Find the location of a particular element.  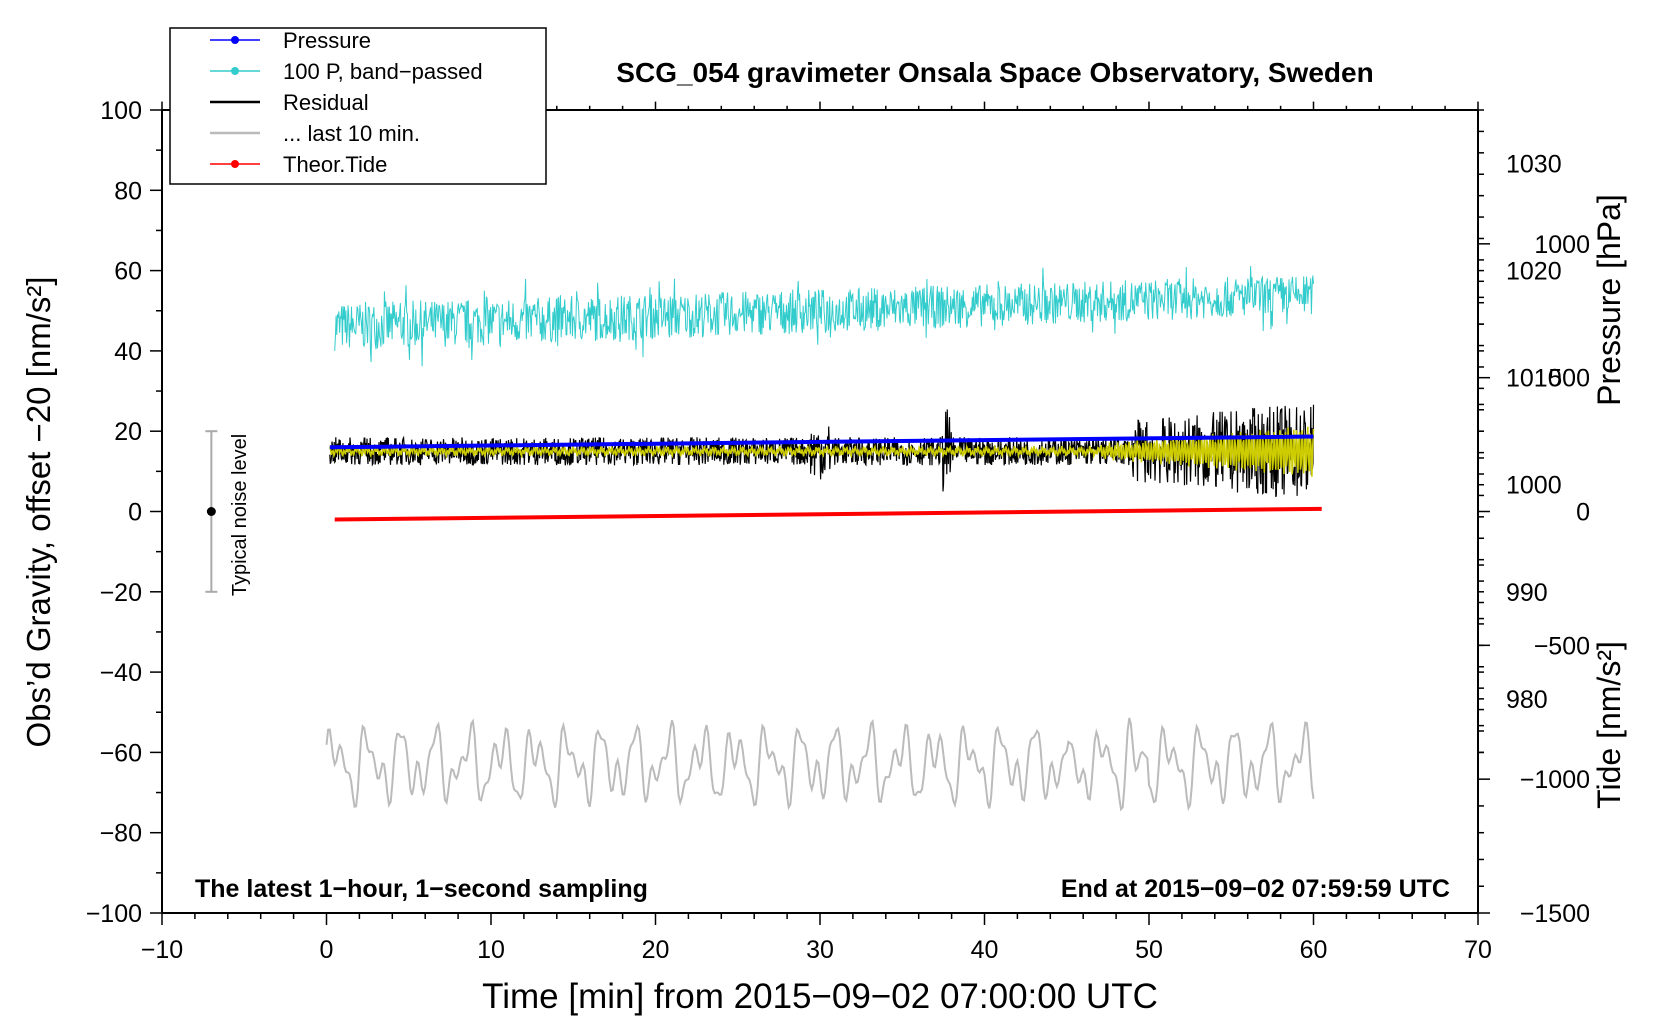

legend-marker-tide is located at coordinates (235, 164).